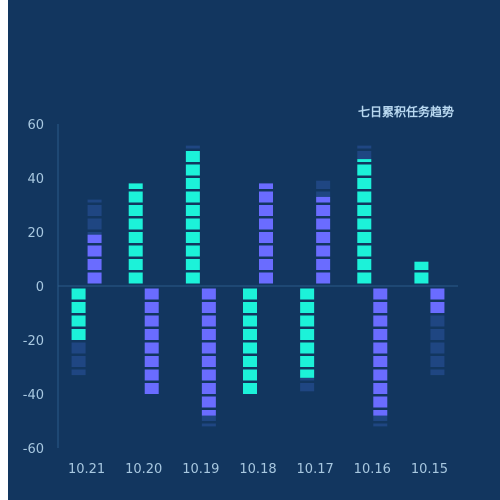 This screenshot has width=500, height=500. What do you see at coordinates (33, 341) in the screenshot?
I see `y-tick-label: -20` at bounding box center [33, 341].